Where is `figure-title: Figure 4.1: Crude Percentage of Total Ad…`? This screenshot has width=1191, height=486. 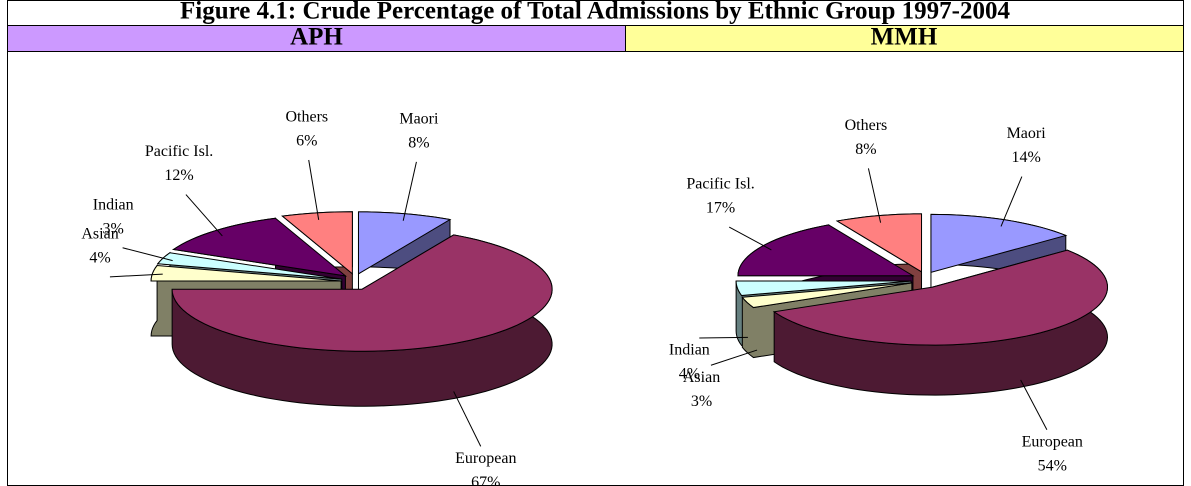 figure-title: Figure 4.1: Crude Percentage of Total Ad… is located at coordinates (595, 12).